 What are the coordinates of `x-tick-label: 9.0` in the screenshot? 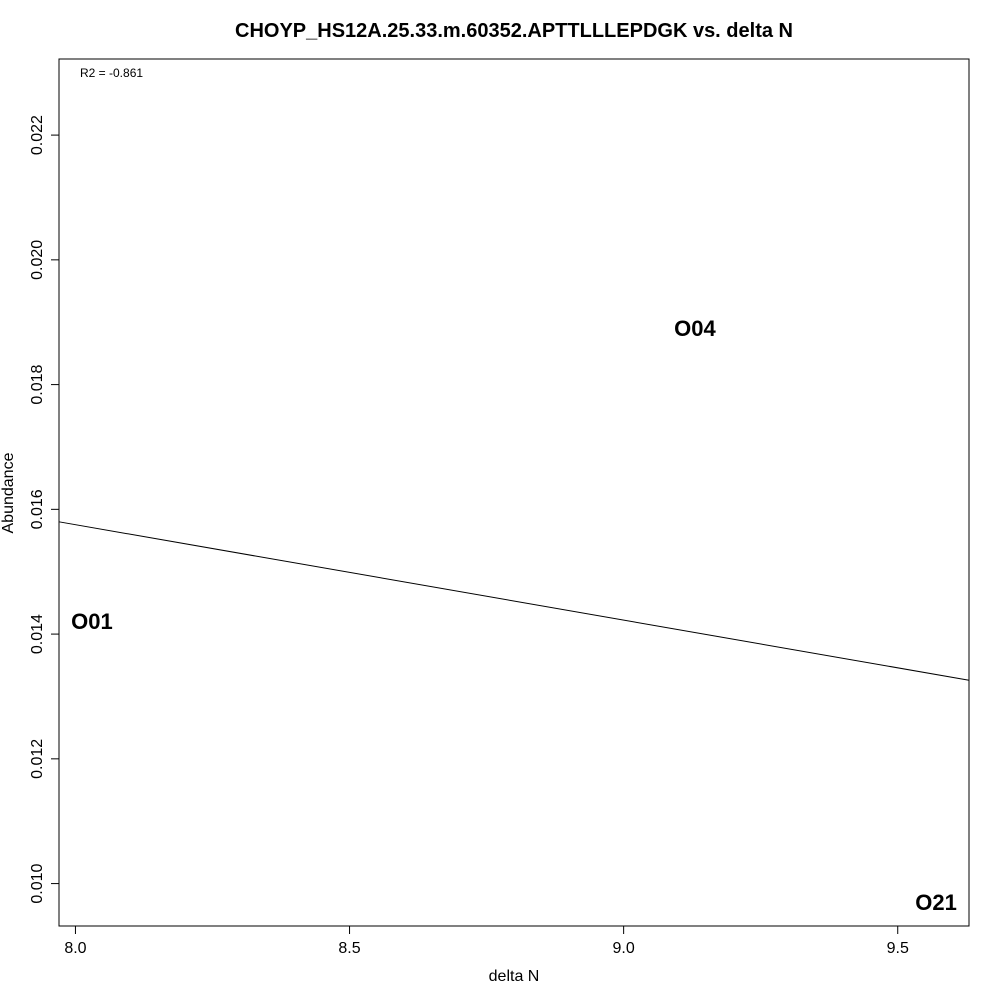 It's located at (624, 948).